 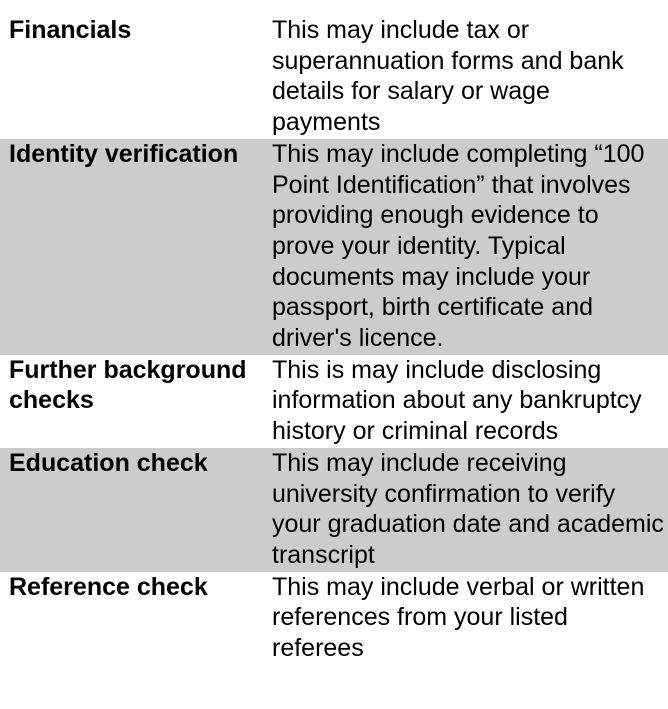 What do you see at coordinates (108, 586) in the screenshot?
I see `row-term: Reference check` at bounding box center [108, 586].